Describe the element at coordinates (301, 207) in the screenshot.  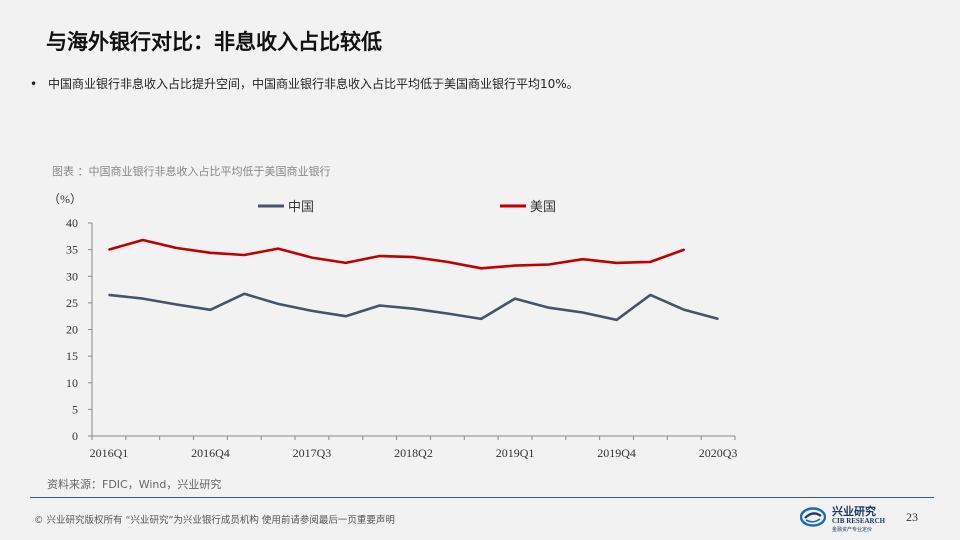
I see `legend-label: 中国` at that location.